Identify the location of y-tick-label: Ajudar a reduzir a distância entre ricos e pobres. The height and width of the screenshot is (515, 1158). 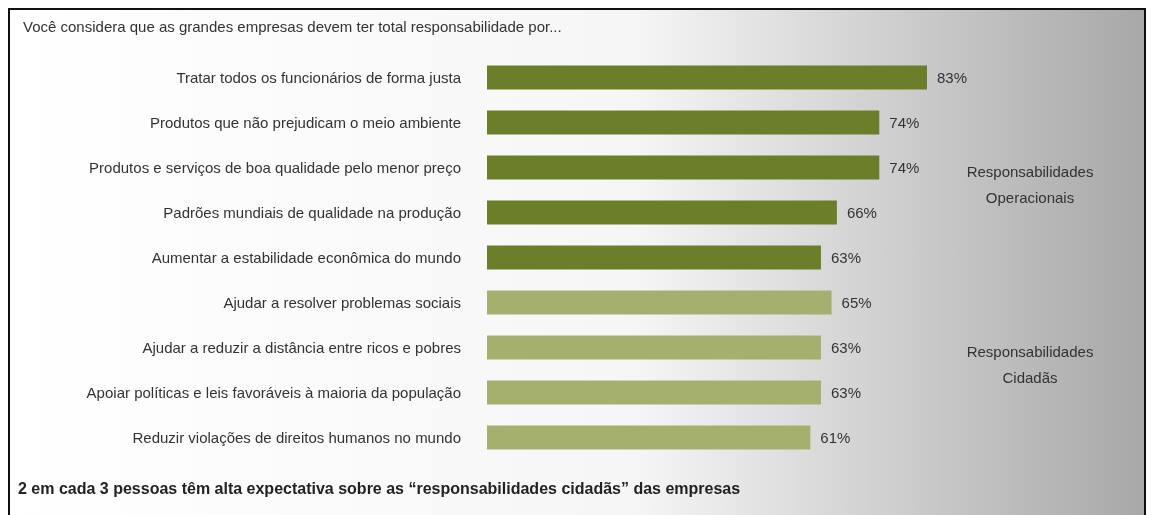
(301, 347).